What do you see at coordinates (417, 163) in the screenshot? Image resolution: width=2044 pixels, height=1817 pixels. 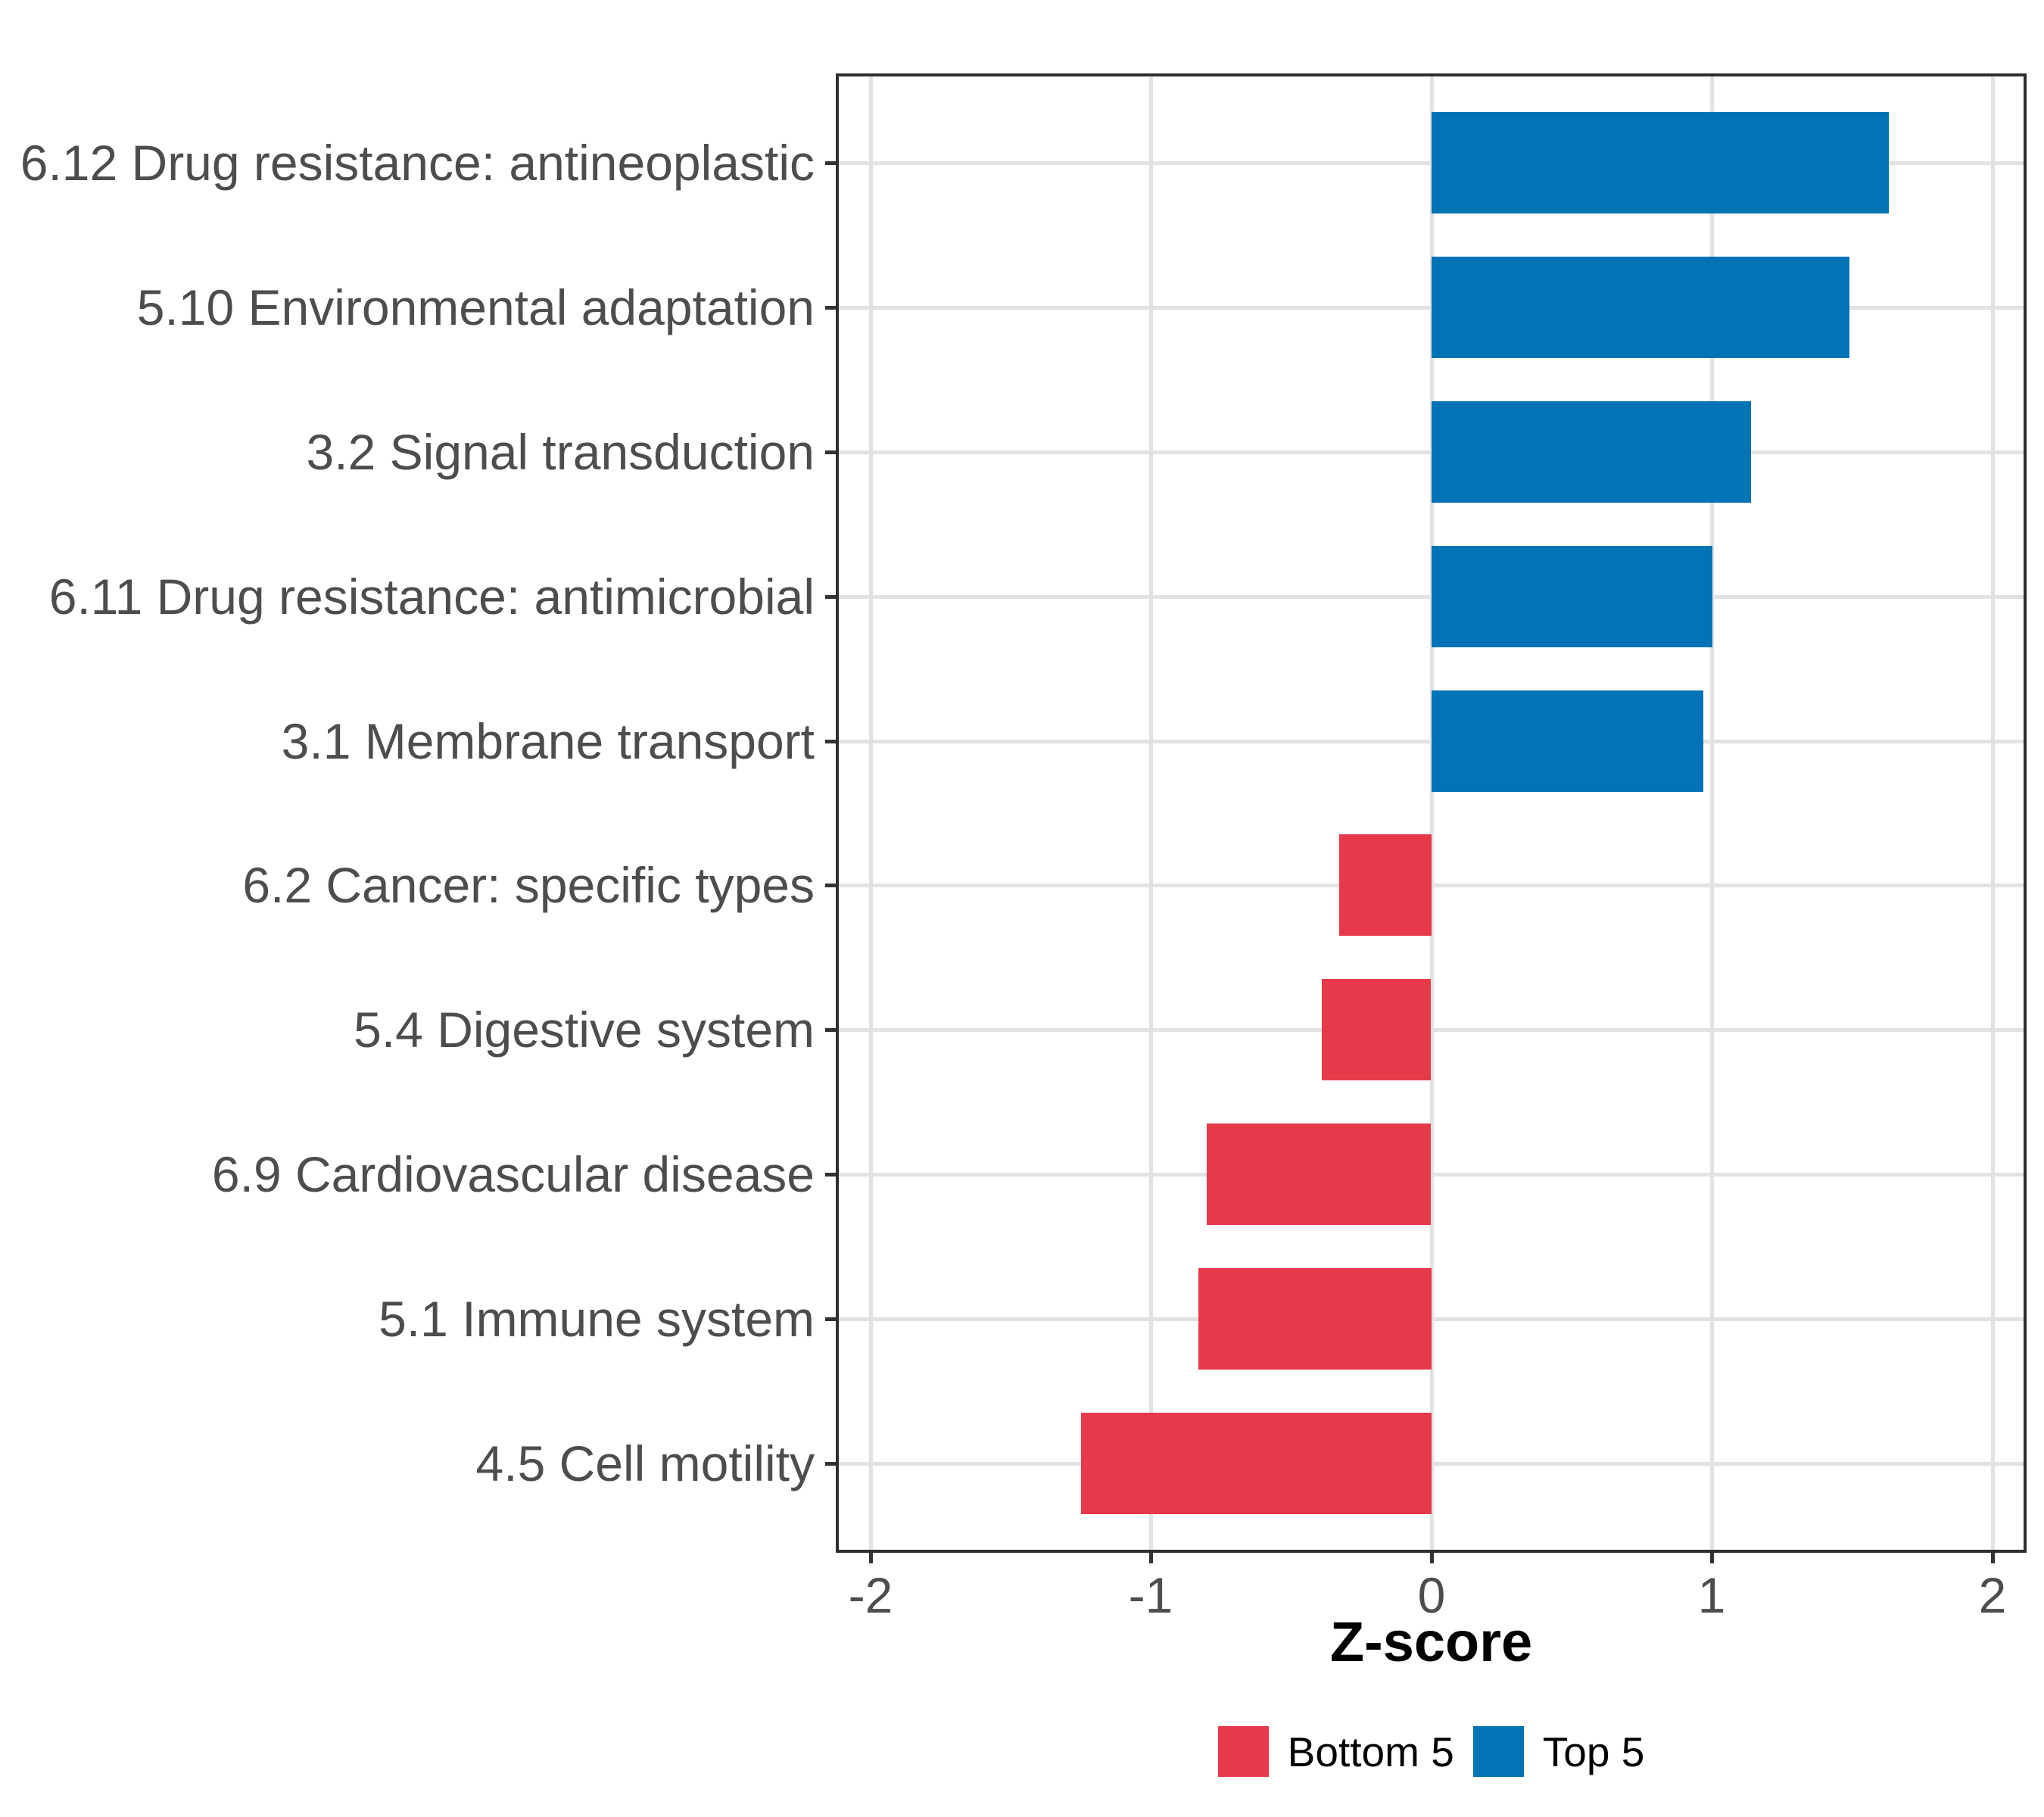 I see `y-axis-label: 6.12 Drug resistance: antineoplastic` at bounding box center [417, 163].